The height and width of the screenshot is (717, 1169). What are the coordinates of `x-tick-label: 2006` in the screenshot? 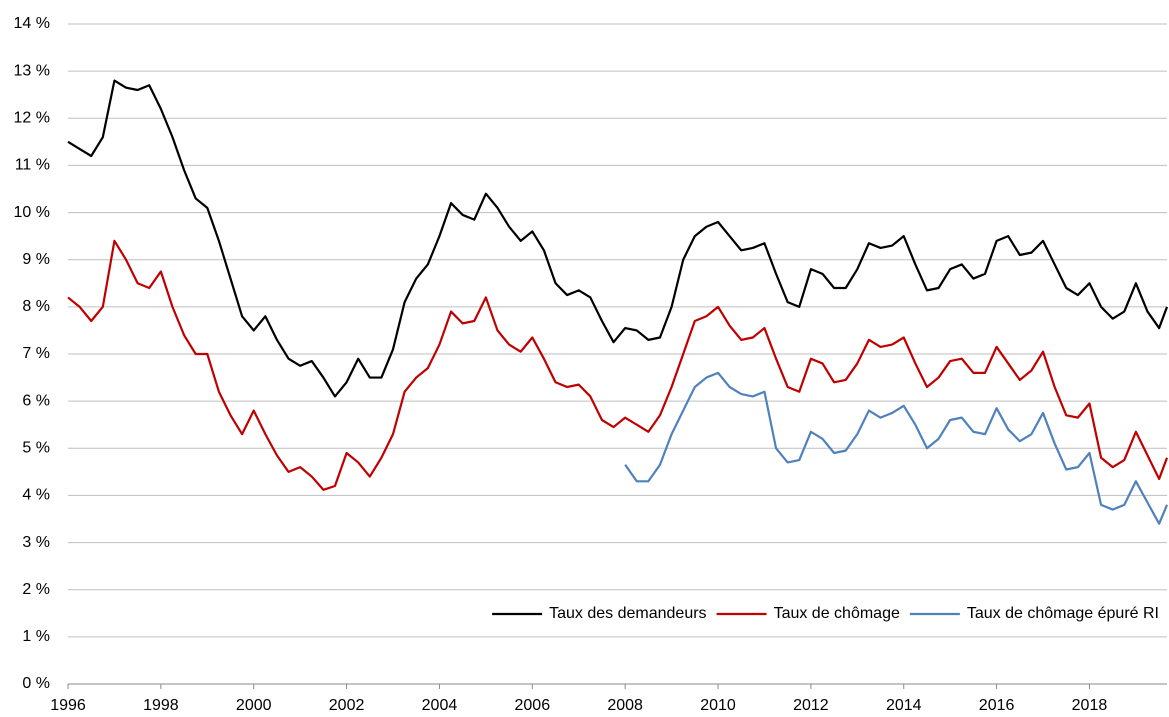 It's located at (533, 705).